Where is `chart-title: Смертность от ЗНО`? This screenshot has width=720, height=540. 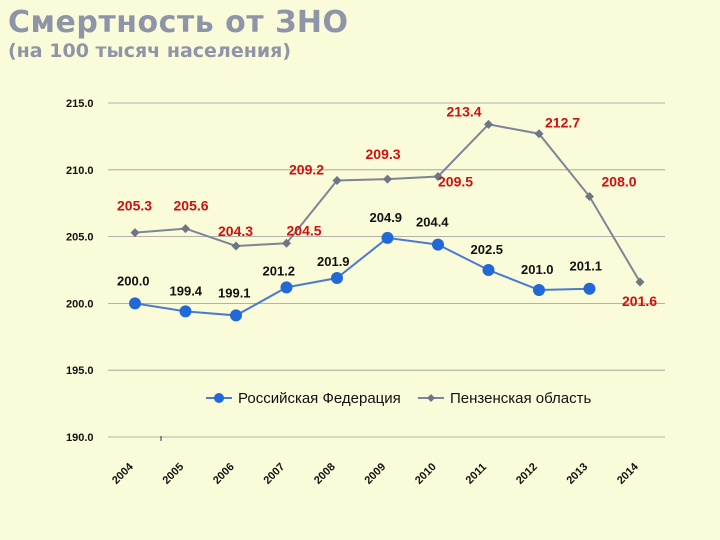
chart-title: Смертность от ЗНО is located at coordinates (178, 22).